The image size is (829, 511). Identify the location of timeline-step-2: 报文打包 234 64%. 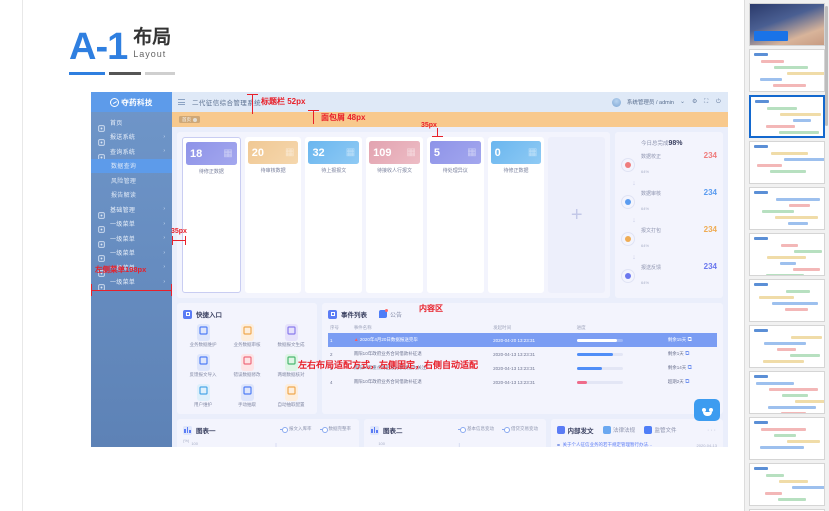
(669, 238).